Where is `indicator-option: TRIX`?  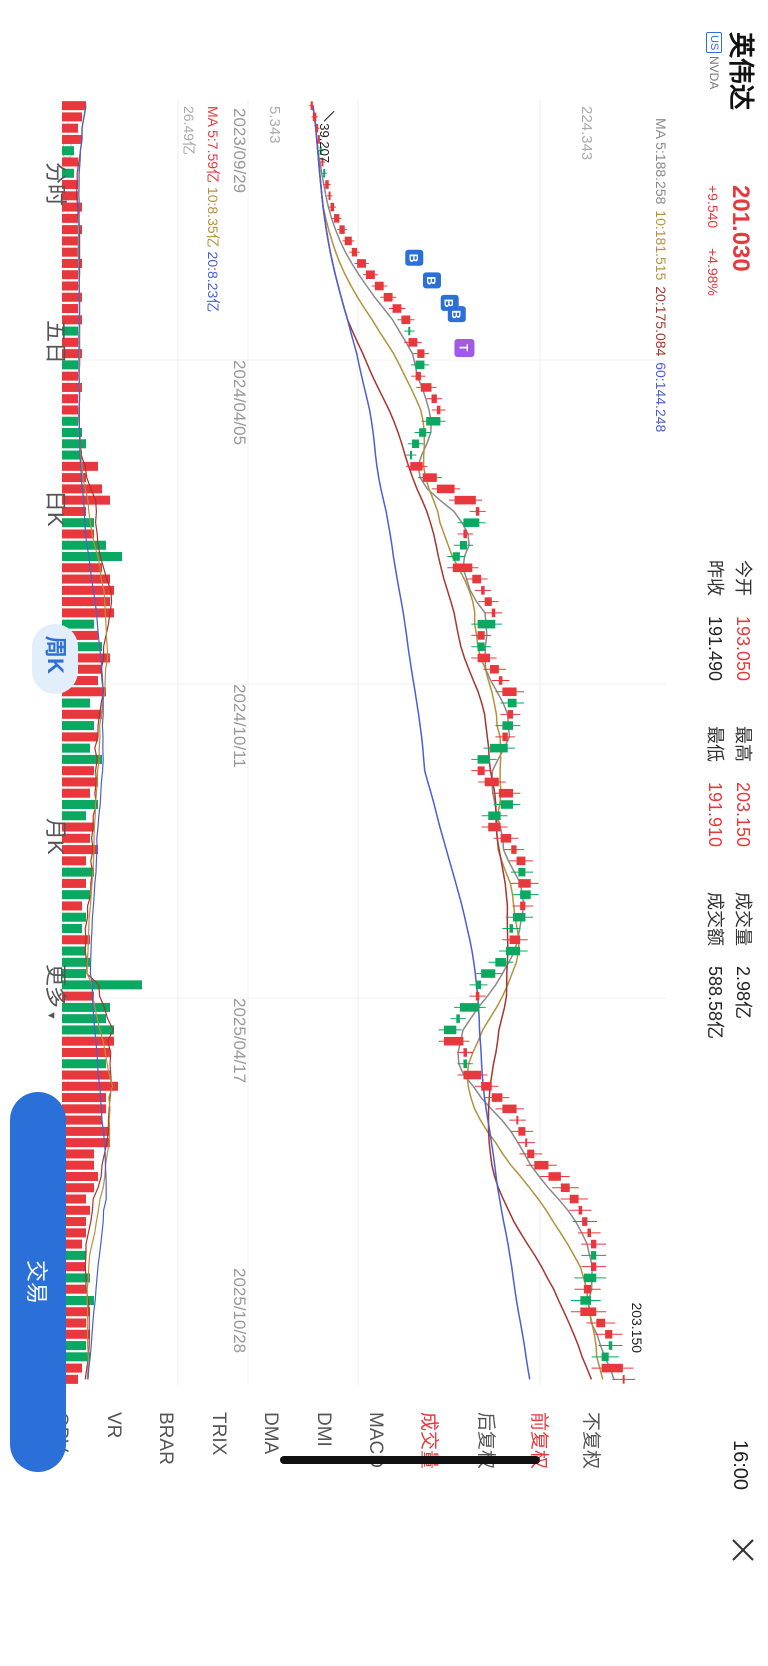 indicator-option: TRIX is located at coordinates (218, 1434).